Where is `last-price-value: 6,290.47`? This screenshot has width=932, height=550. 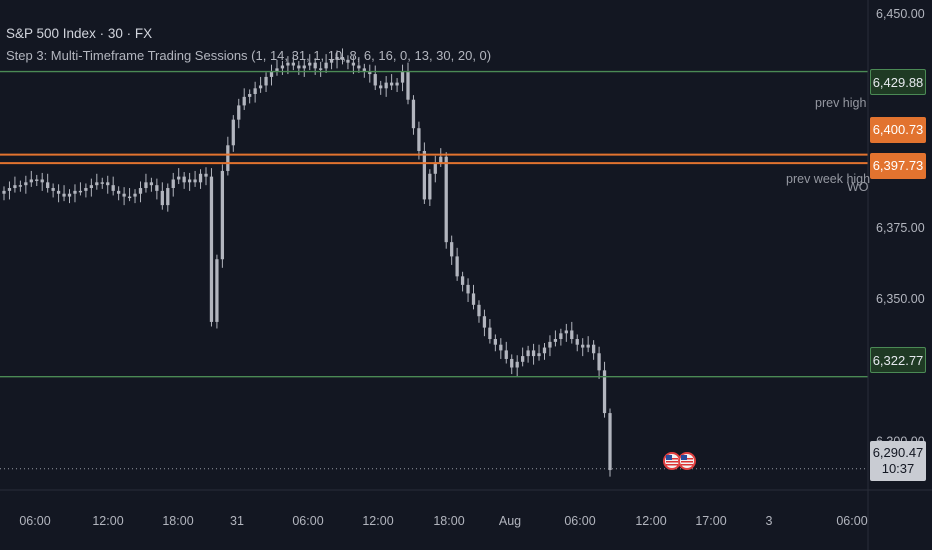 last-price-value: 6,290.47 is located at coordinates (898, 452).